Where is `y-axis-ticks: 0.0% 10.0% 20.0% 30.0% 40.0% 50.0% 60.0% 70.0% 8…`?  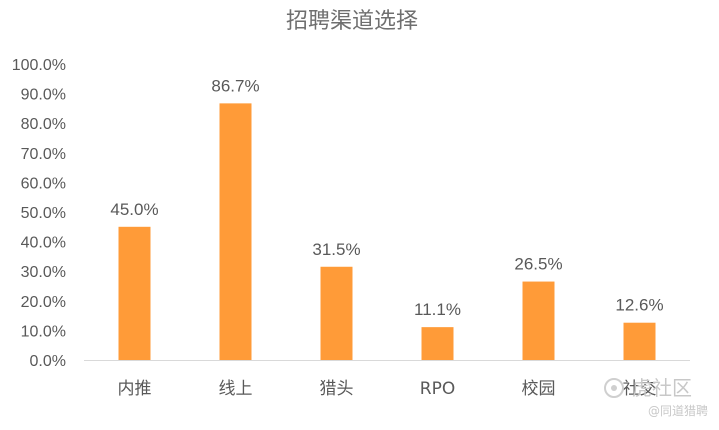
y-axis-ticks: 0.0% 10.0% 20.0% 30.0% 40.0% 50.0% 60.0% 70.0% 8… is located at coordinates (39, 213).